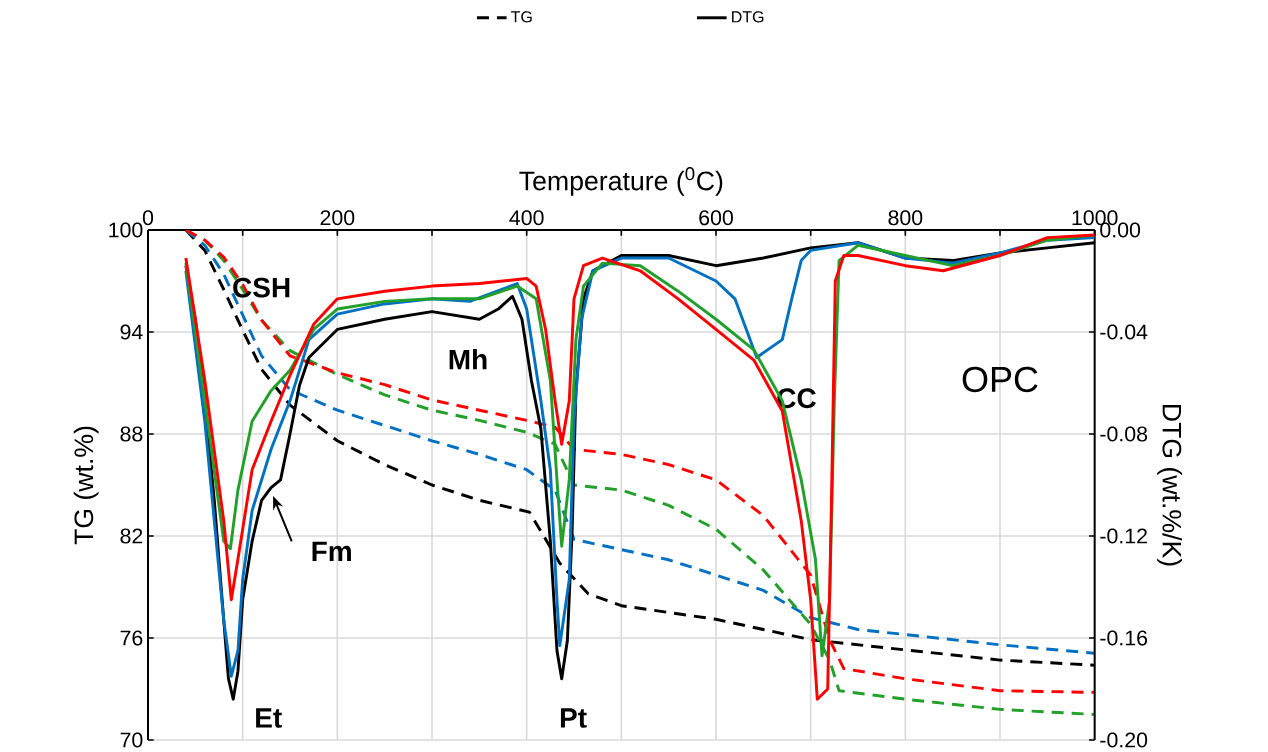  Describe the element at coordinates (521, 17) in the screenshot. I see `legend-label: TG` at that location.